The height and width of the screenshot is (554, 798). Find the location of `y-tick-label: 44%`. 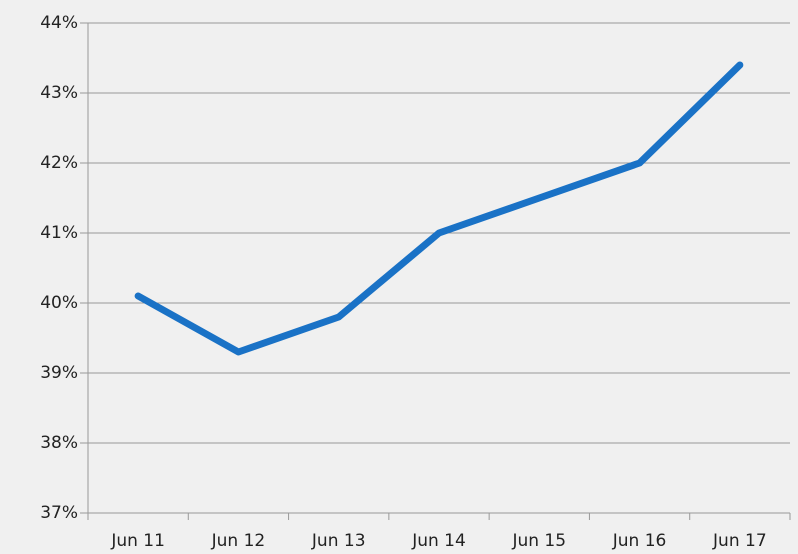

y-tick-label: 44% is located at coordinates (59, 23).